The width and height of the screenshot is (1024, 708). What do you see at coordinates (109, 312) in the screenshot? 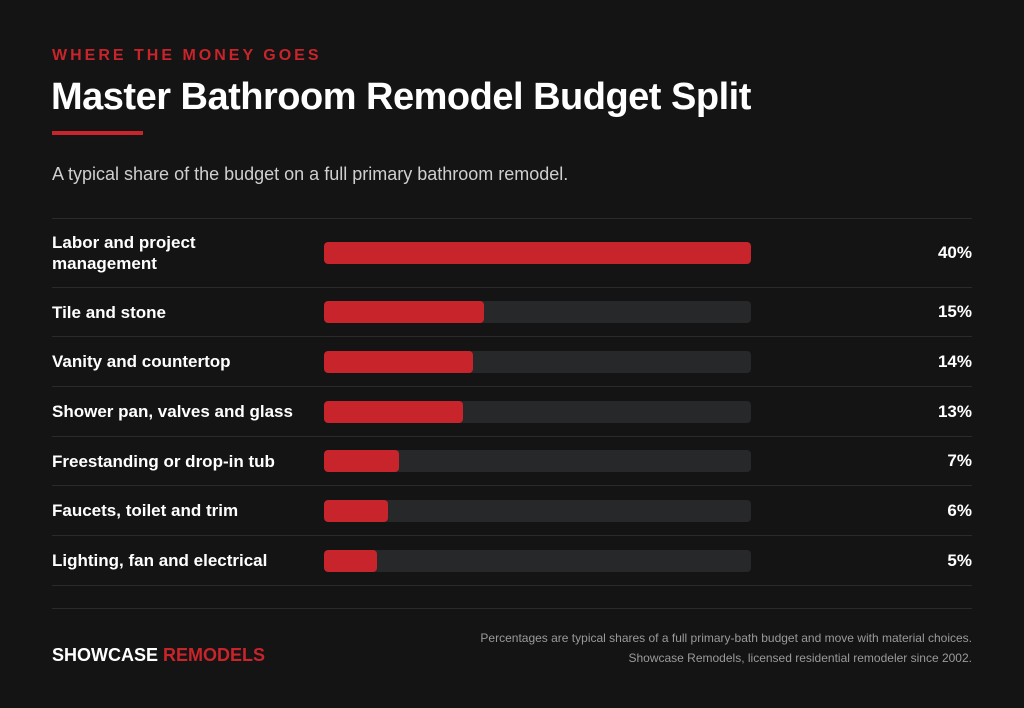
I see `category-label: Tile and stone` at bounding box center [109, 312].